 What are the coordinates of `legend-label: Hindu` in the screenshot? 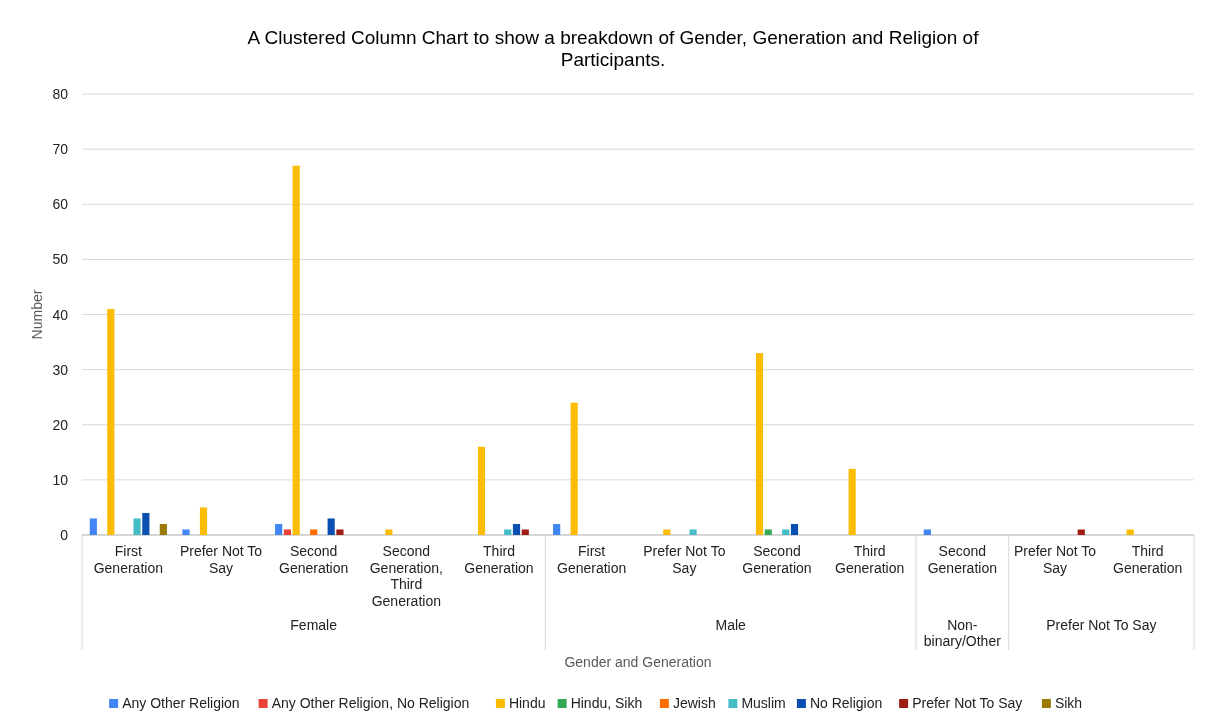 It's located at (527, 703).